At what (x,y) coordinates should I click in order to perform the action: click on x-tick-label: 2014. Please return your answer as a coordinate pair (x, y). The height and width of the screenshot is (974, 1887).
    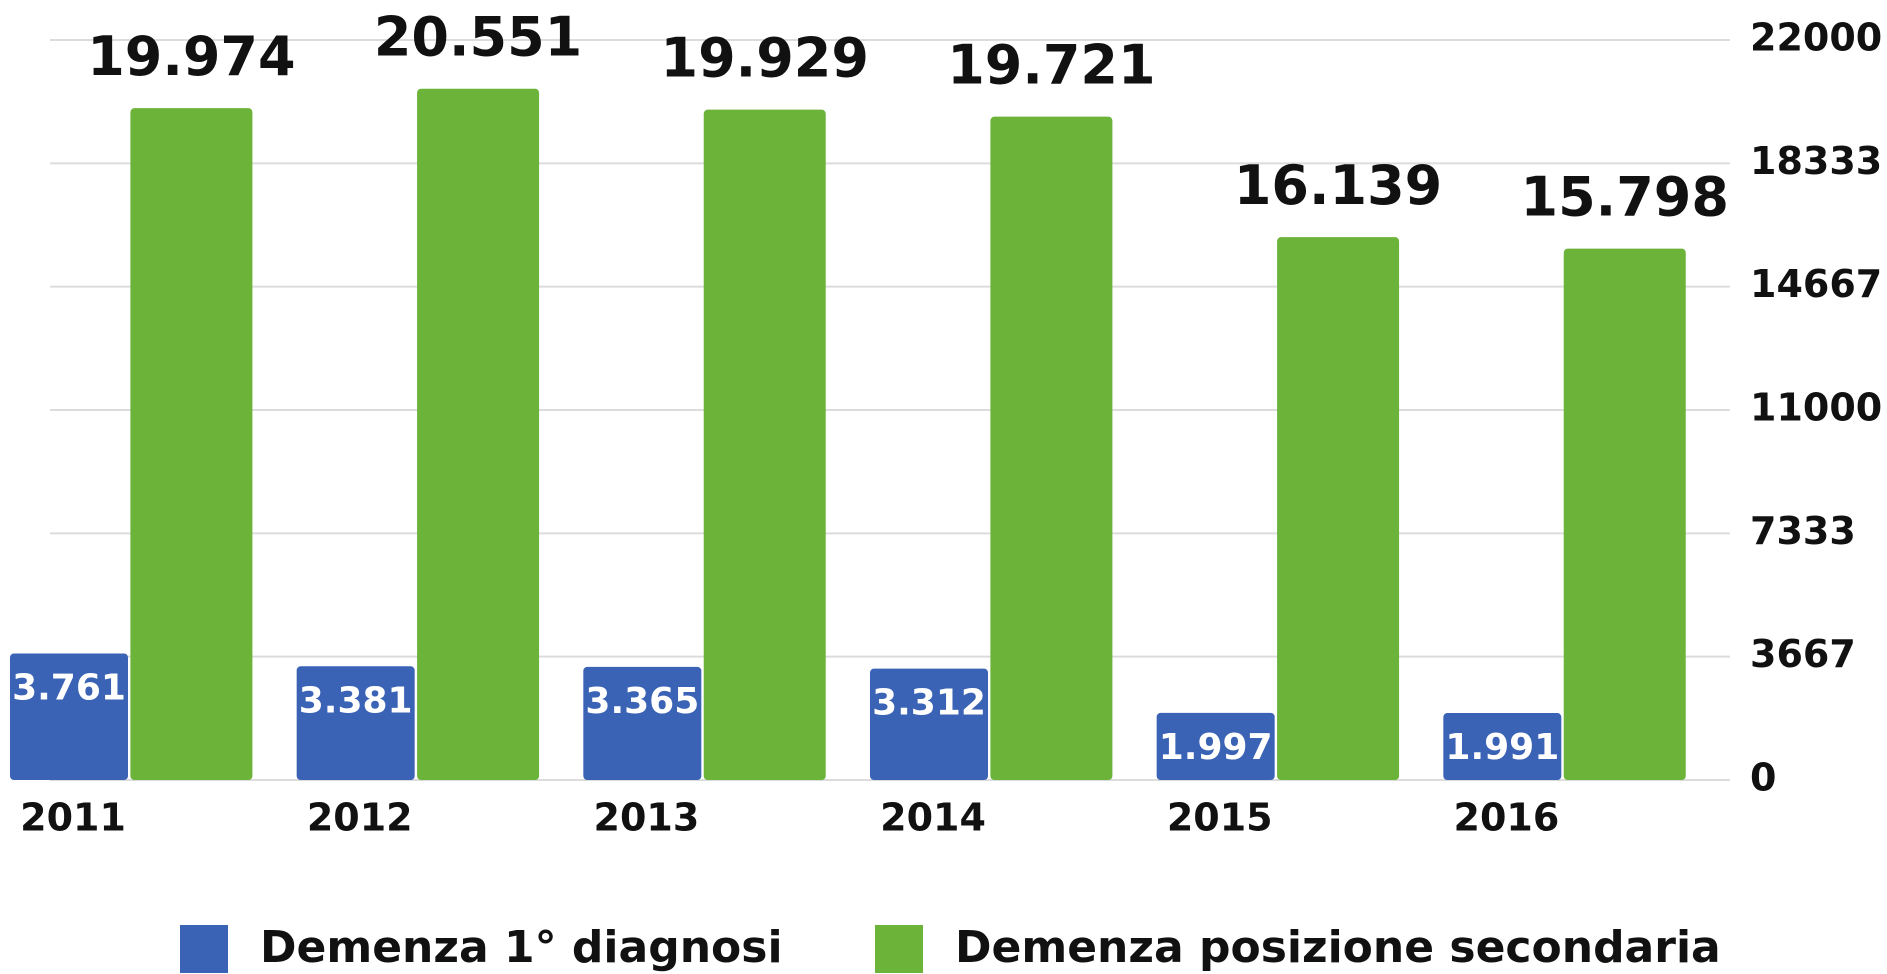
    Looking at the image, I should click on (933, 818).